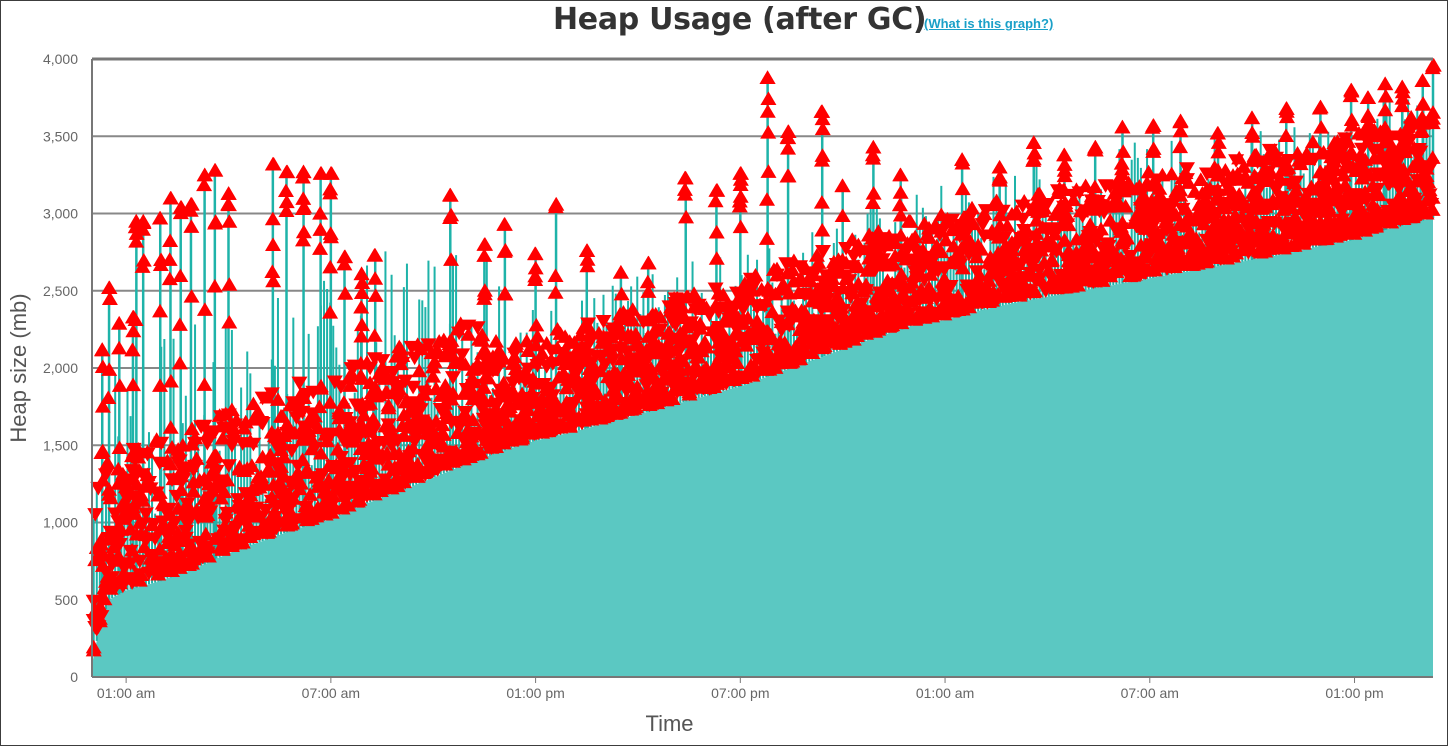 This screenshot has height=748, width=1450. I want to click on y-tick-label: 2,000, so click(60, 368).